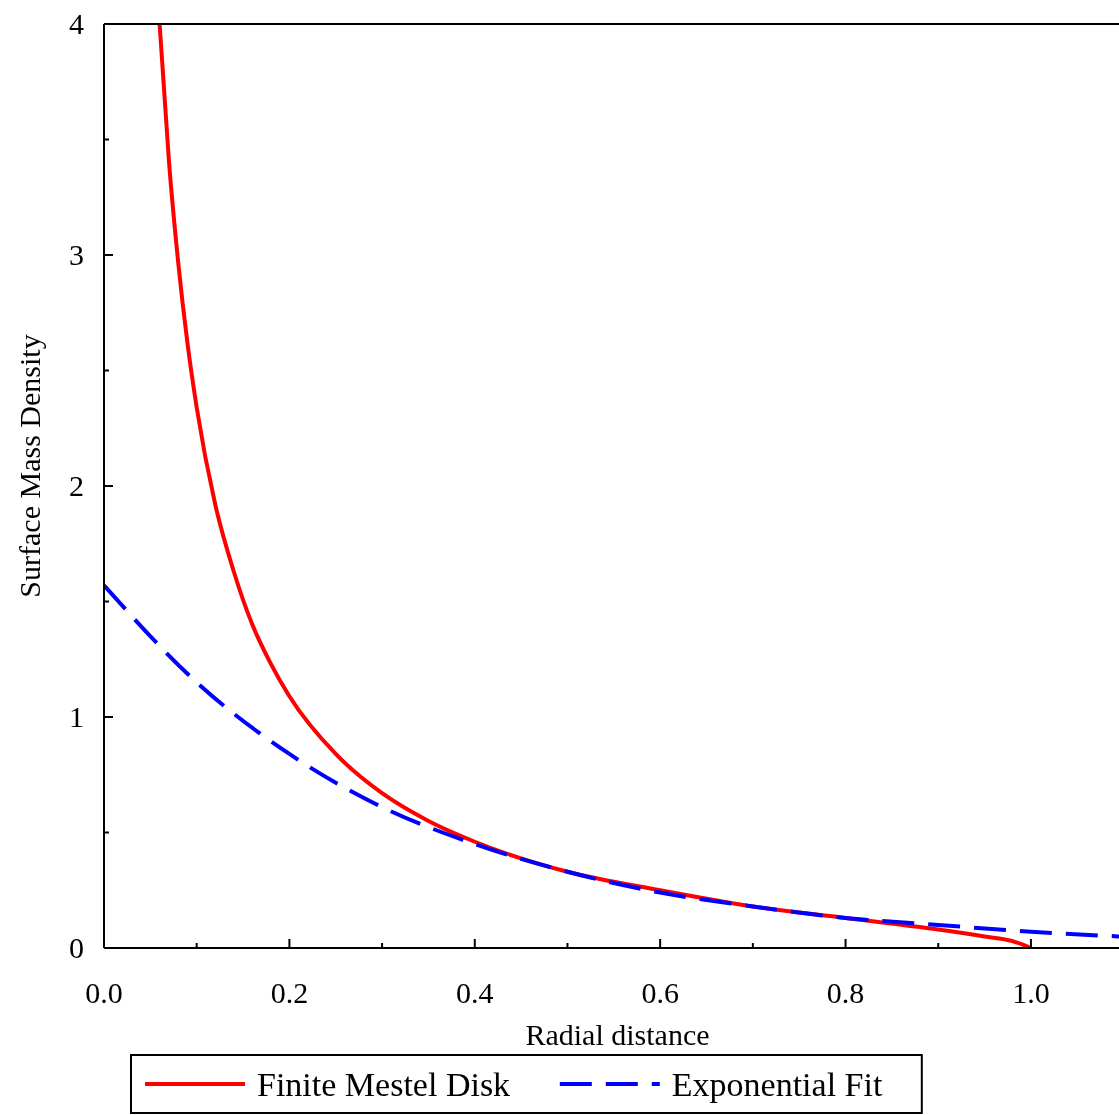 This screenshot has height=1115, width=1119. I want to click on x-tick-label: 0.4, so click(475, 992).